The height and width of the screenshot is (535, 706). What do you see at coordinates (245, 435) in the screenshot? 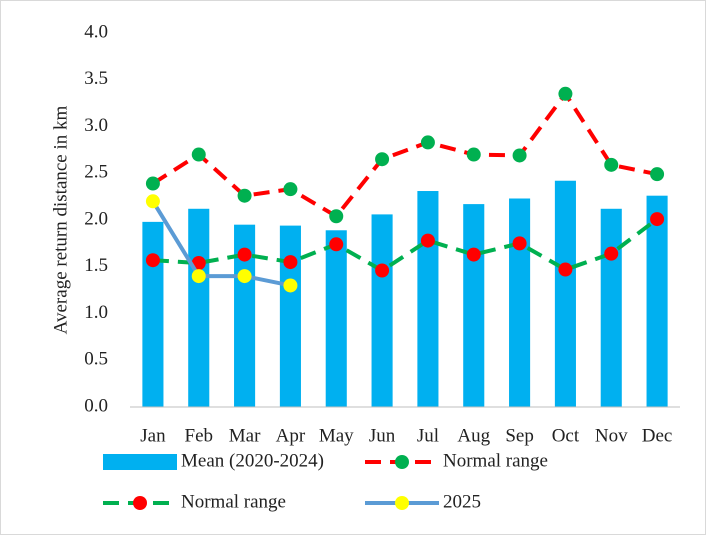
I see `x-tick-label: Mar` at bounding box center [245, 435].